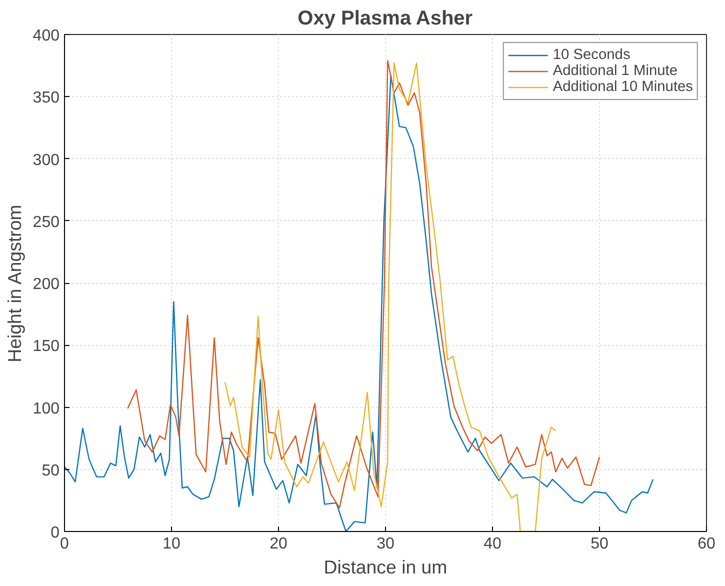 The width and height of the screenshot is (725, 586). I want to click on y-tick-label: 300, so click(46, 160).